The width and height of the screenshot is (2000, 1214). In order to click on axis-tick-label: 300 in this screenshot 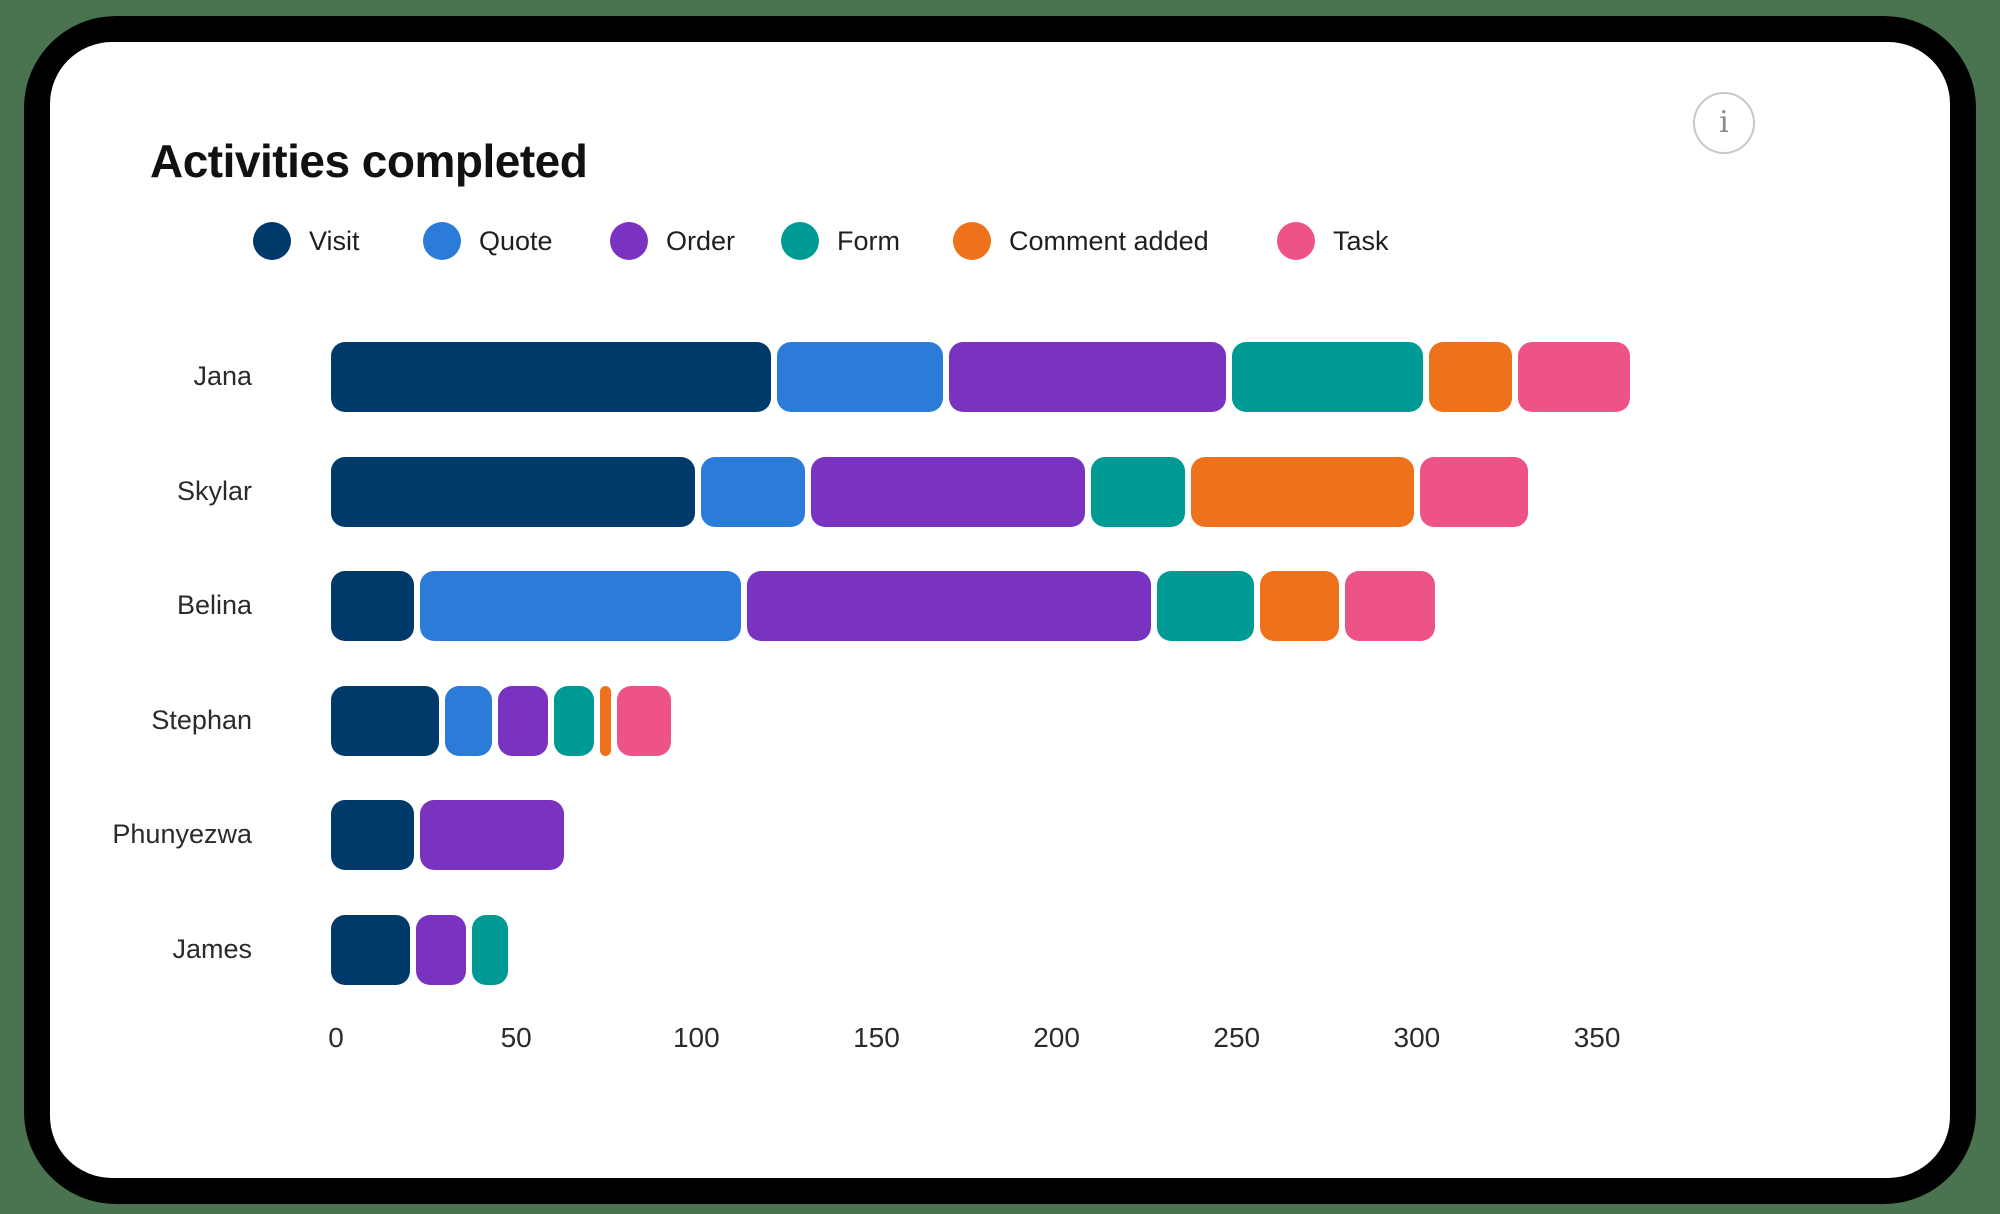, I will do `click(1417, 1037)`.